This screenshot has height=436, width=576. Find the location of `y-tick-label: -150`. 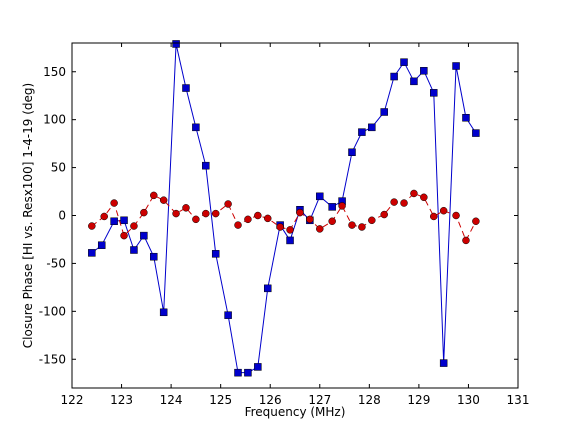

y-tick-label: -150 is located at coordinates (52, 359).